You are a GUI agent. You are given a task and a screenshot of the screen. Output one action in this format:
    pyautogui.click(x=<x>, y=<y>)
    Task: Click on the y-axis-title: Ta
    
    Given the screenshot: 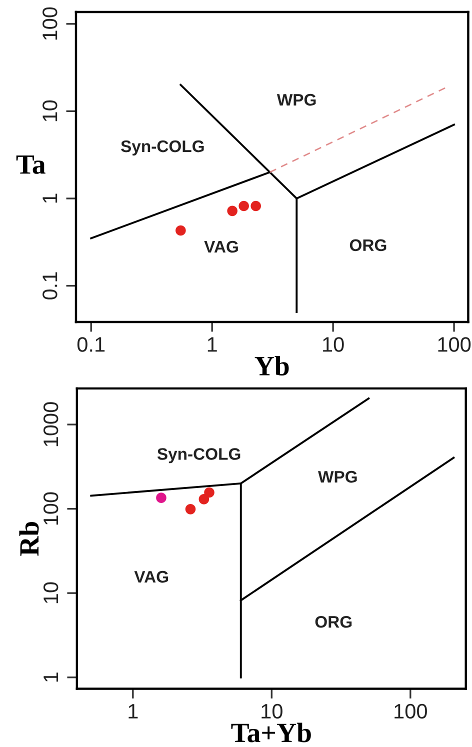 What is the action you would take?
    pyautogui.click(x=31, y=164)
    